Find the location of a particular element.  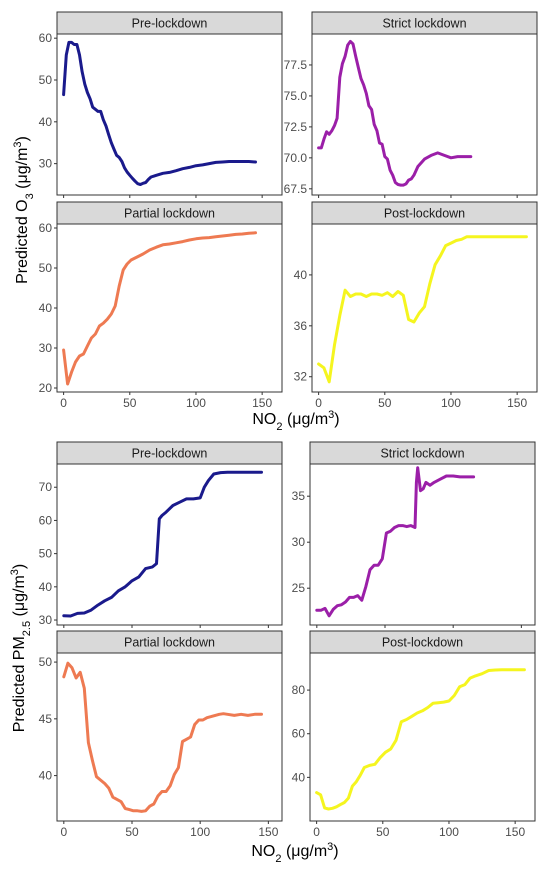

y-tick-label: 70.0 is located at coordinates (296, 158).